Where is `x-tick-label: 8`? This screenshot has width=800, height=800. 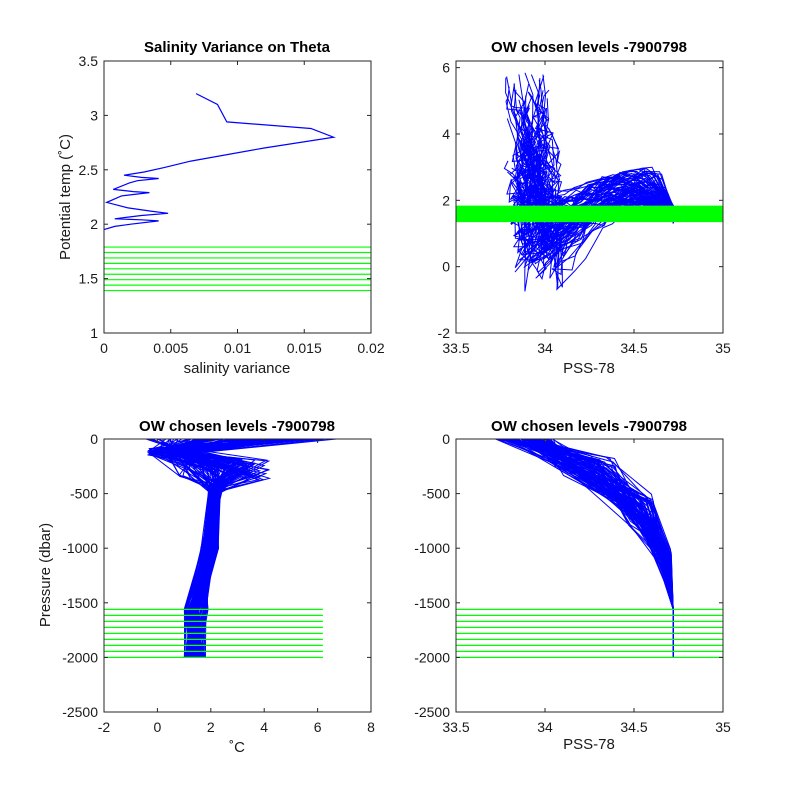 x-tick-label: 8 is located at coordinates (371, 727).